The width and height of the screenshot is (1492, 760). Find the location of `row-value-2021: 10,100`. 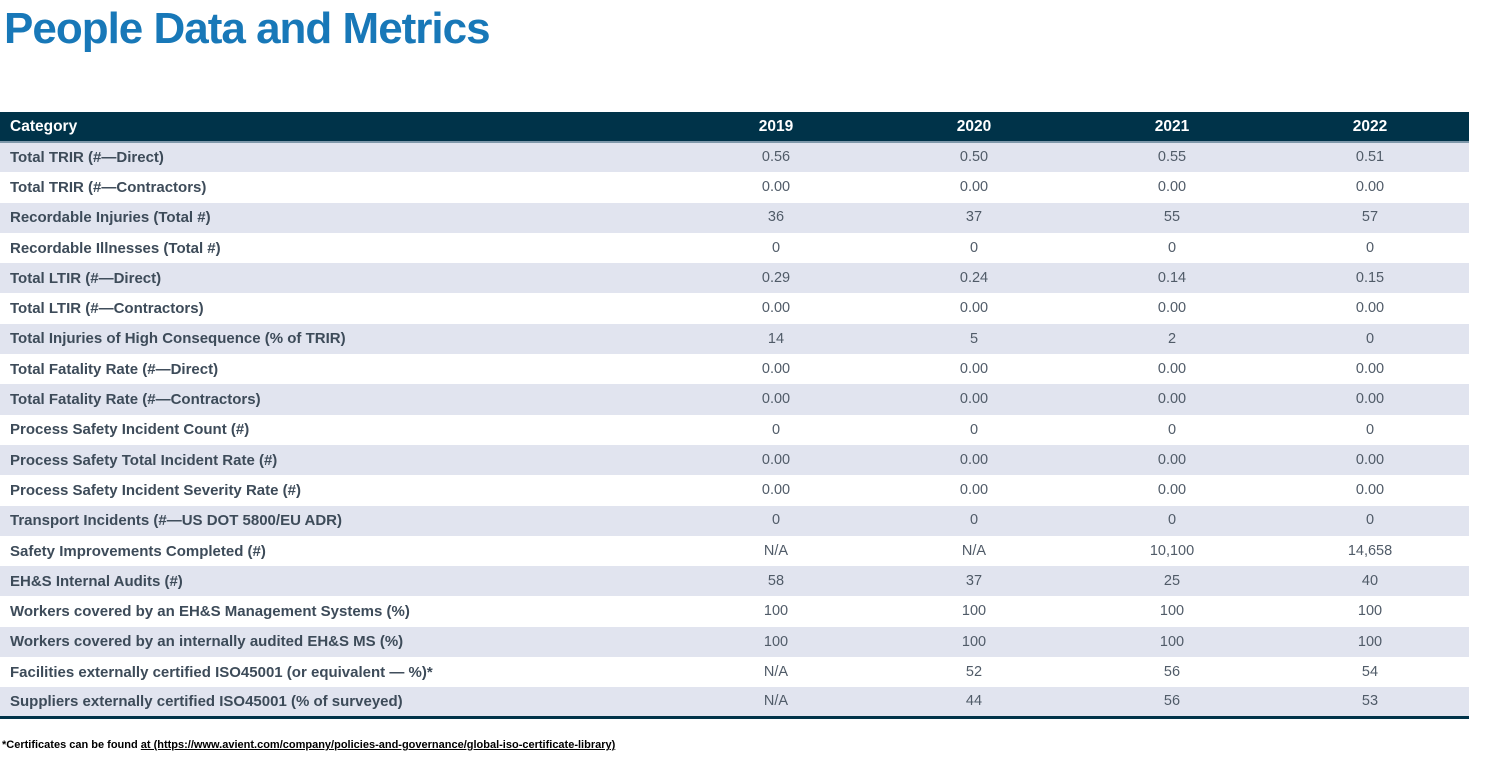

row-value-2021: 10,100 is located at coordinates (1172, 550).